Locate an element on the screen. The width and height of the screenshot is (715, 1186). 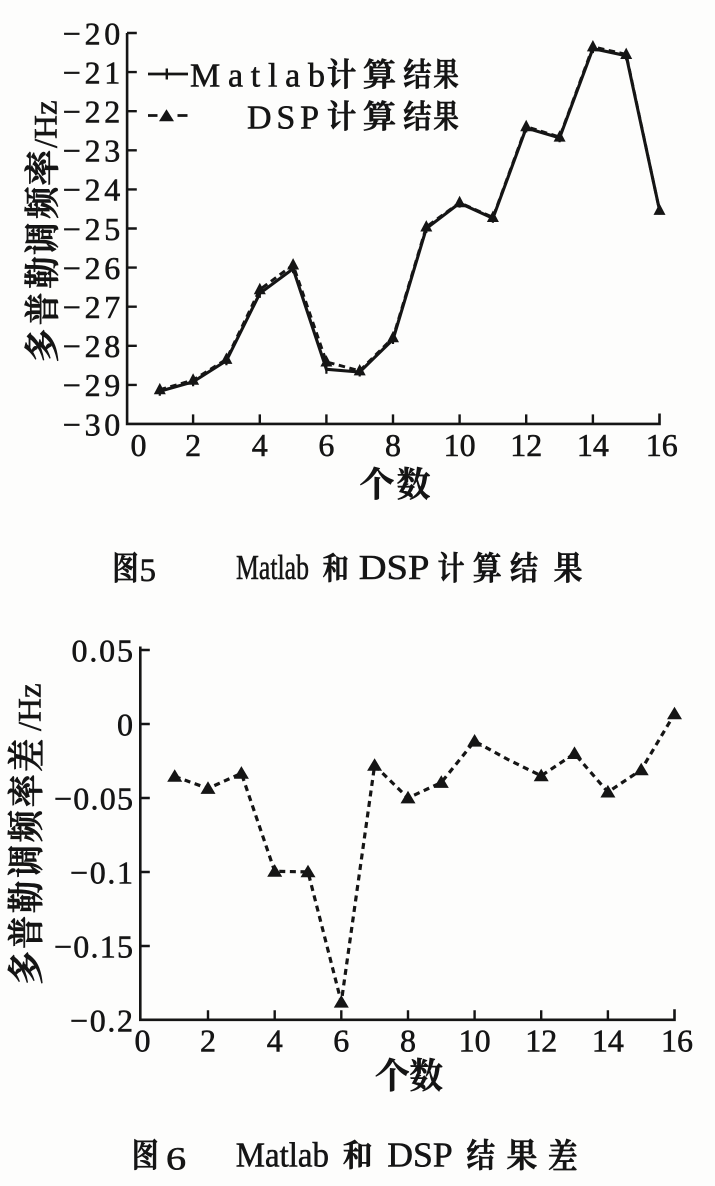
svg-text: −25 is located at coordinates (92, 229).